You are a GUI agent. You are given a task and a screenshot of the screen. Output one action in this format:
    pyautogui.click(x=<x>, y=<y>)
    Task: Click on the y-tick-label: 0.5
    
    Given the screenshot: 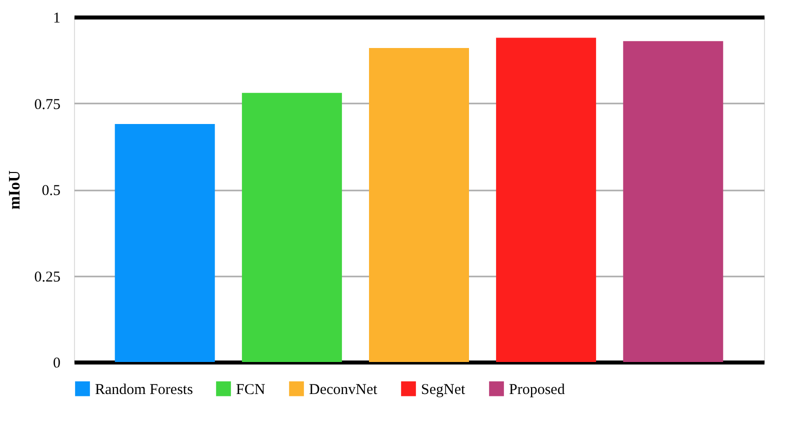 What is the action you would take?
    pyautogui.click(x=51, y=191)
    